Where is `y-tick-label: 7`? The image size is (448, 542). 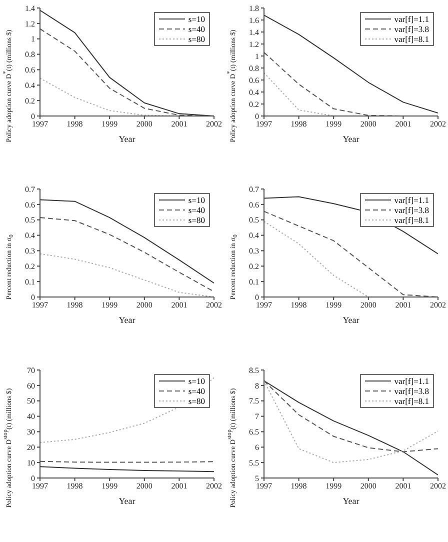 y-tick-label: 7 is located at coordinates (257, 417).